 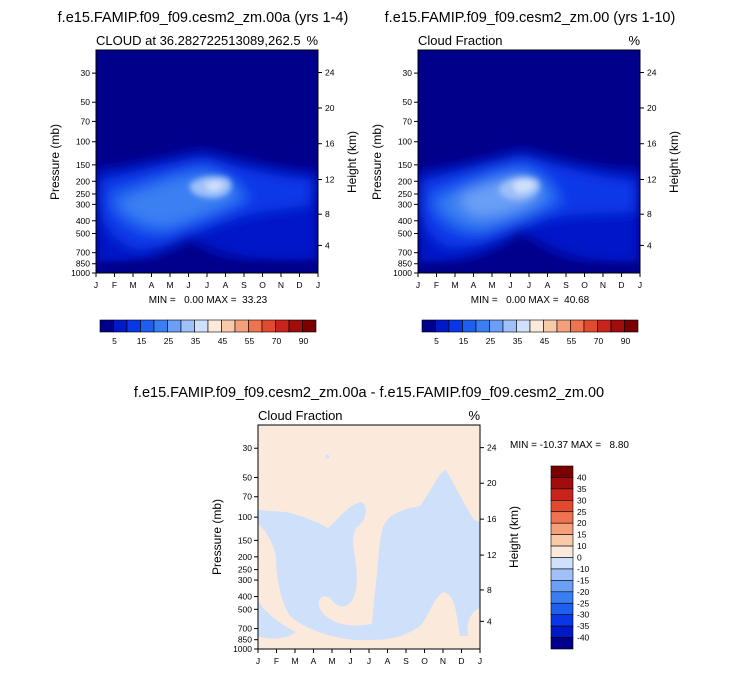 I want to click on colorbar-label-4: 20, so click(x=582, y=523).